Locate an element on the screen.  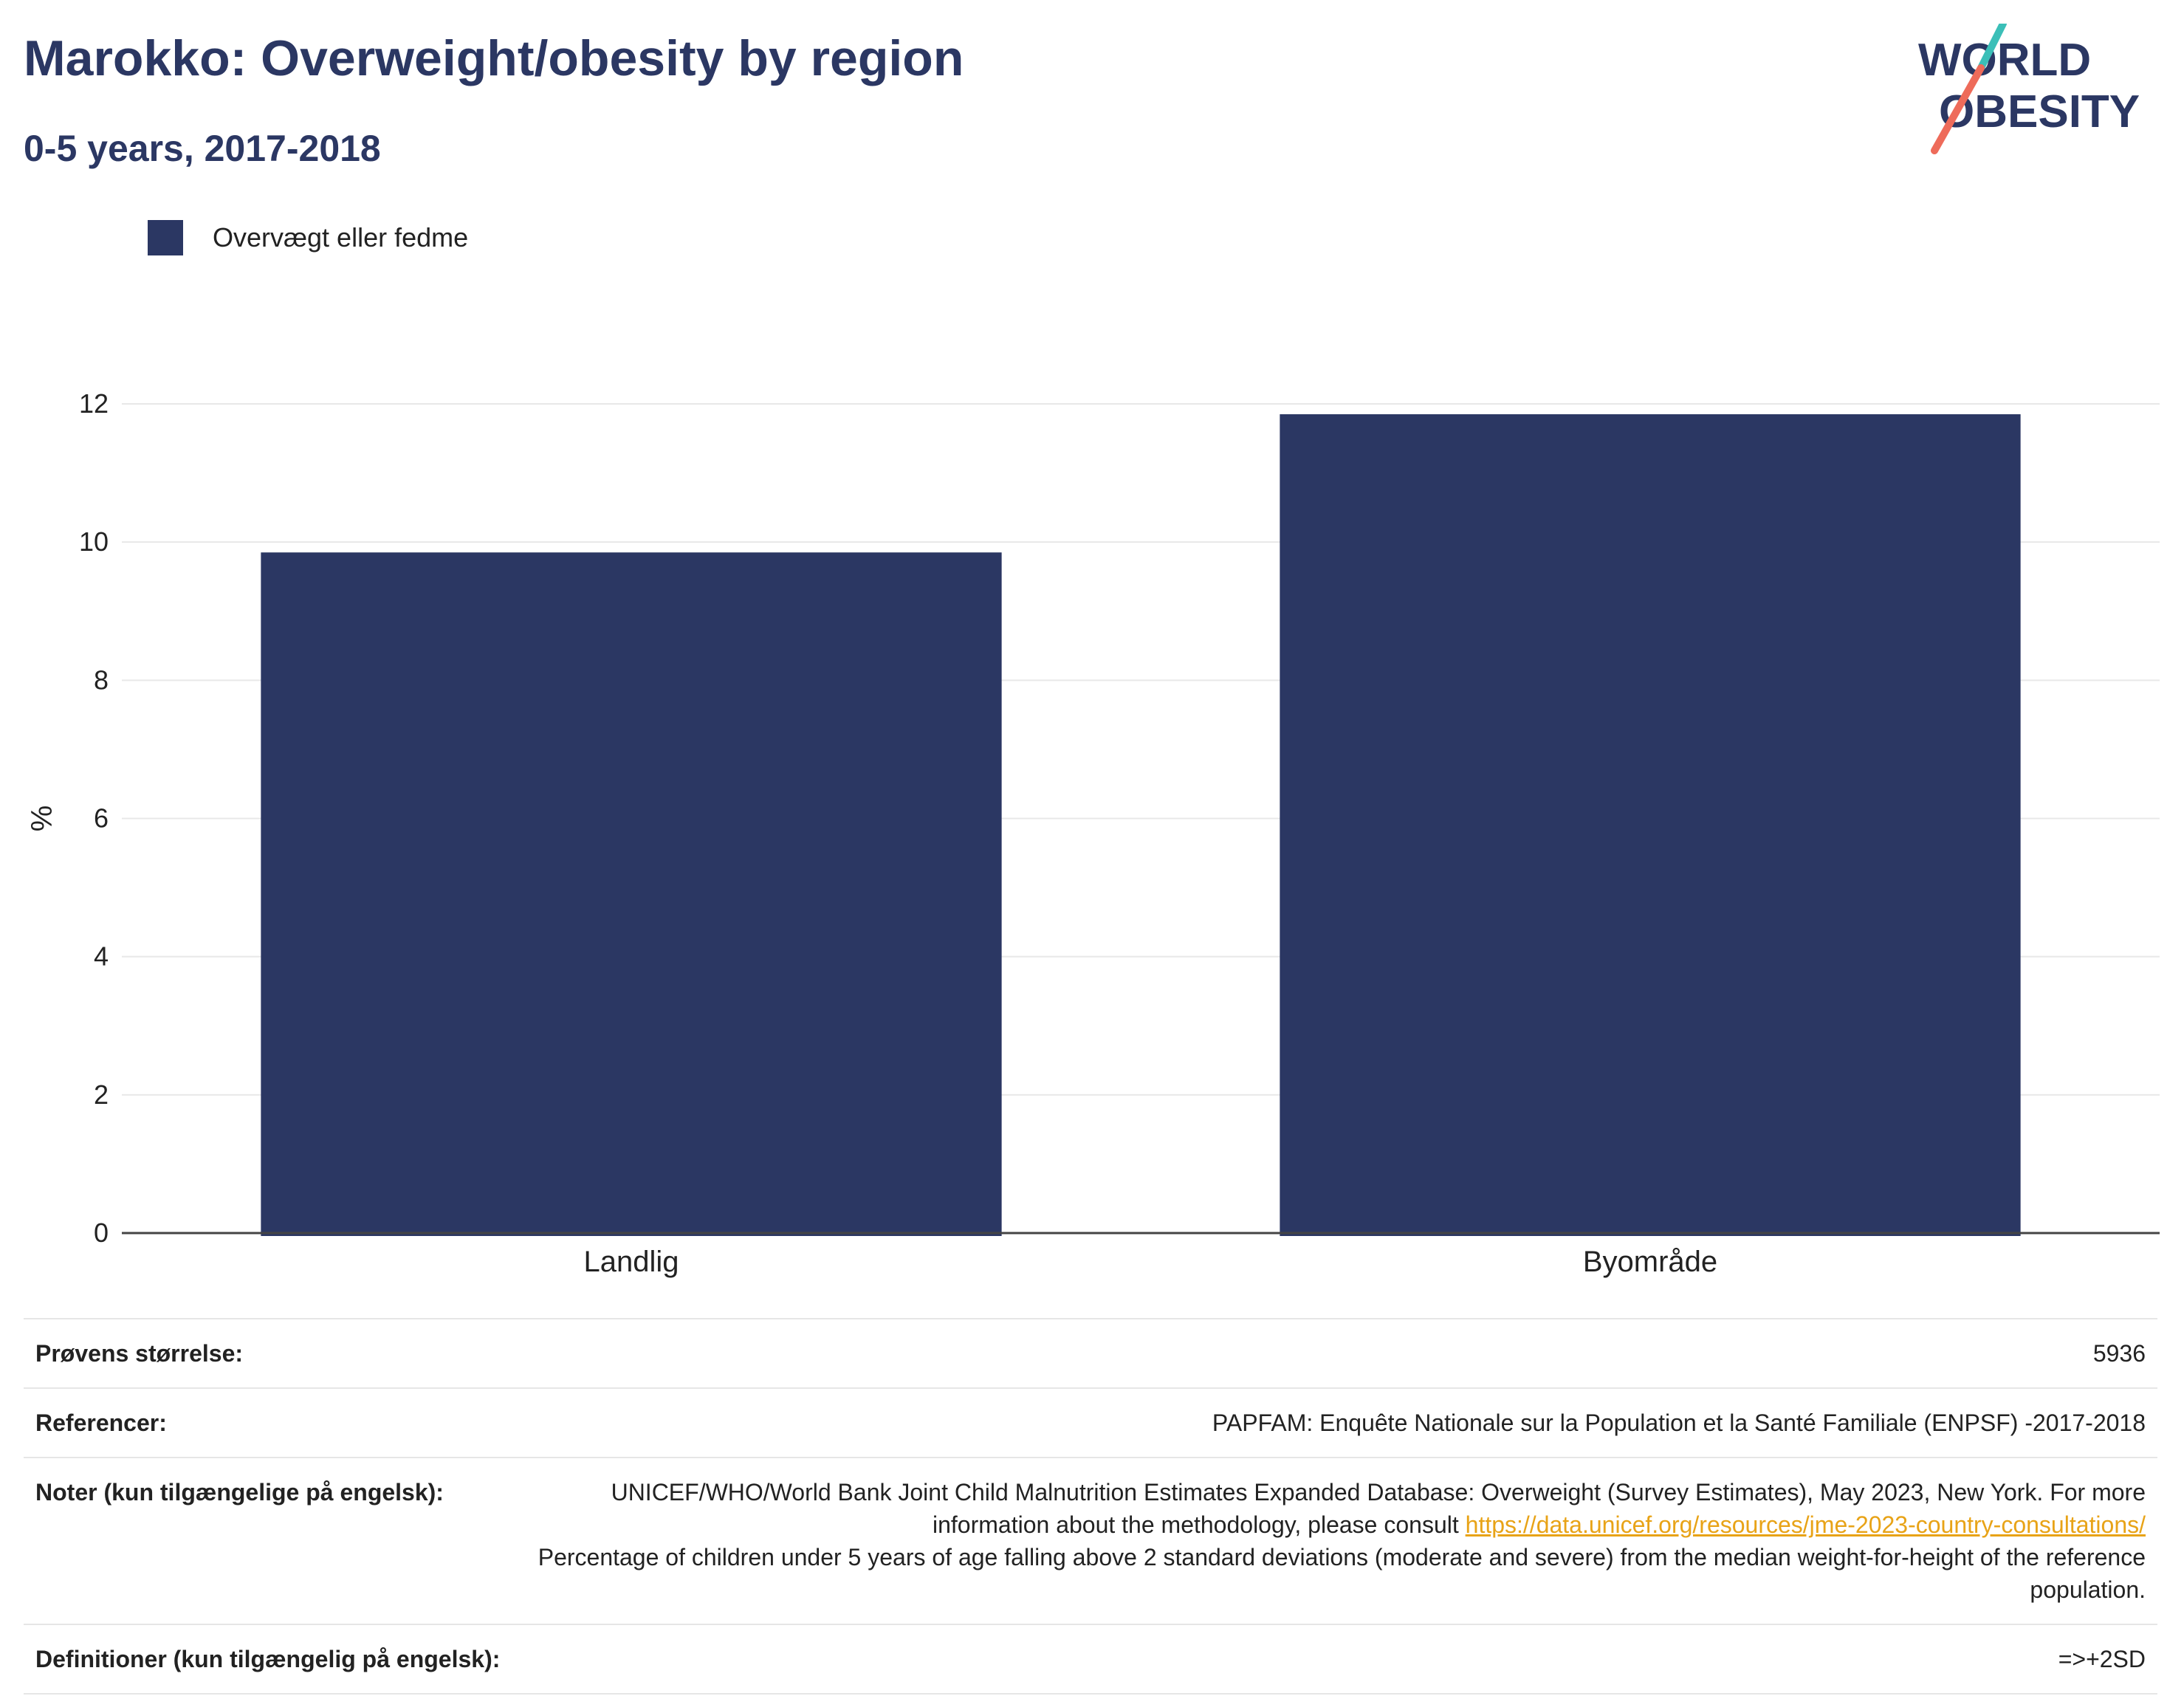
world-obesity-logo: WORLD OBESITY is located at coordinates (2029, 89).